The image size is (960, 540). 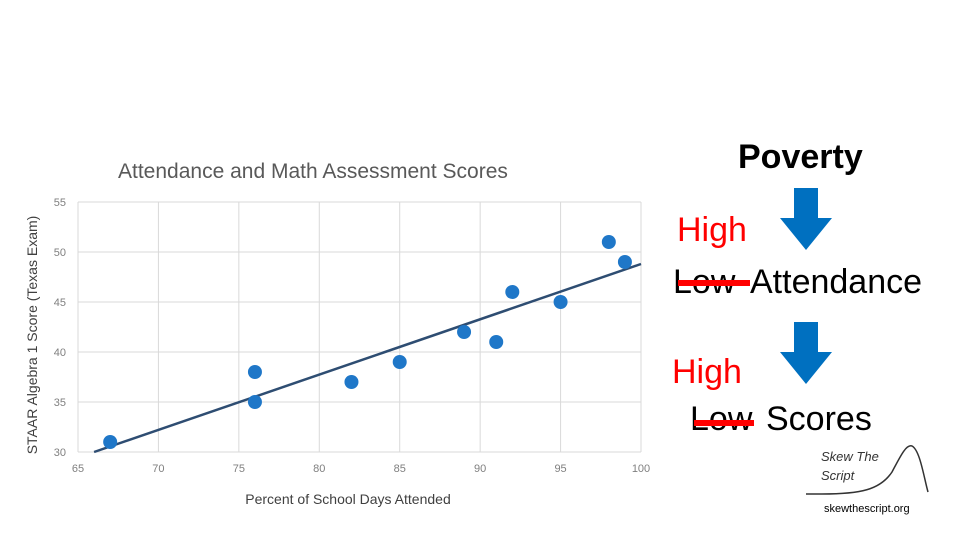 I want to click on x-tick-label: 95, so click(x=560, y=469).